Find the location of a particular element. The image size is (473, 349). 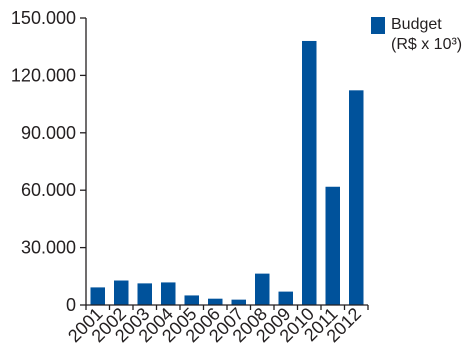

y-tick-label: 60.000 is located at coordinates (48, 190).